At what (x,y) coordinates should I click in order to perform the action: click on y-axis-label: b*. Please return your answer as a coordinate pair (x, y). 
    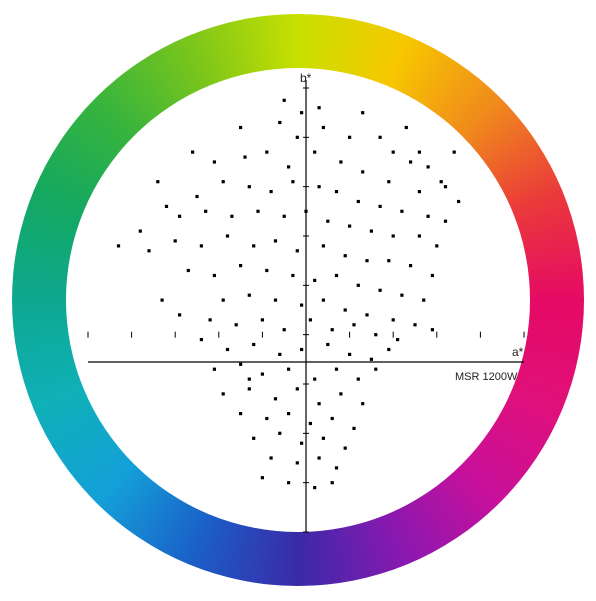
    Looking at the image, I should click on (306, 78).